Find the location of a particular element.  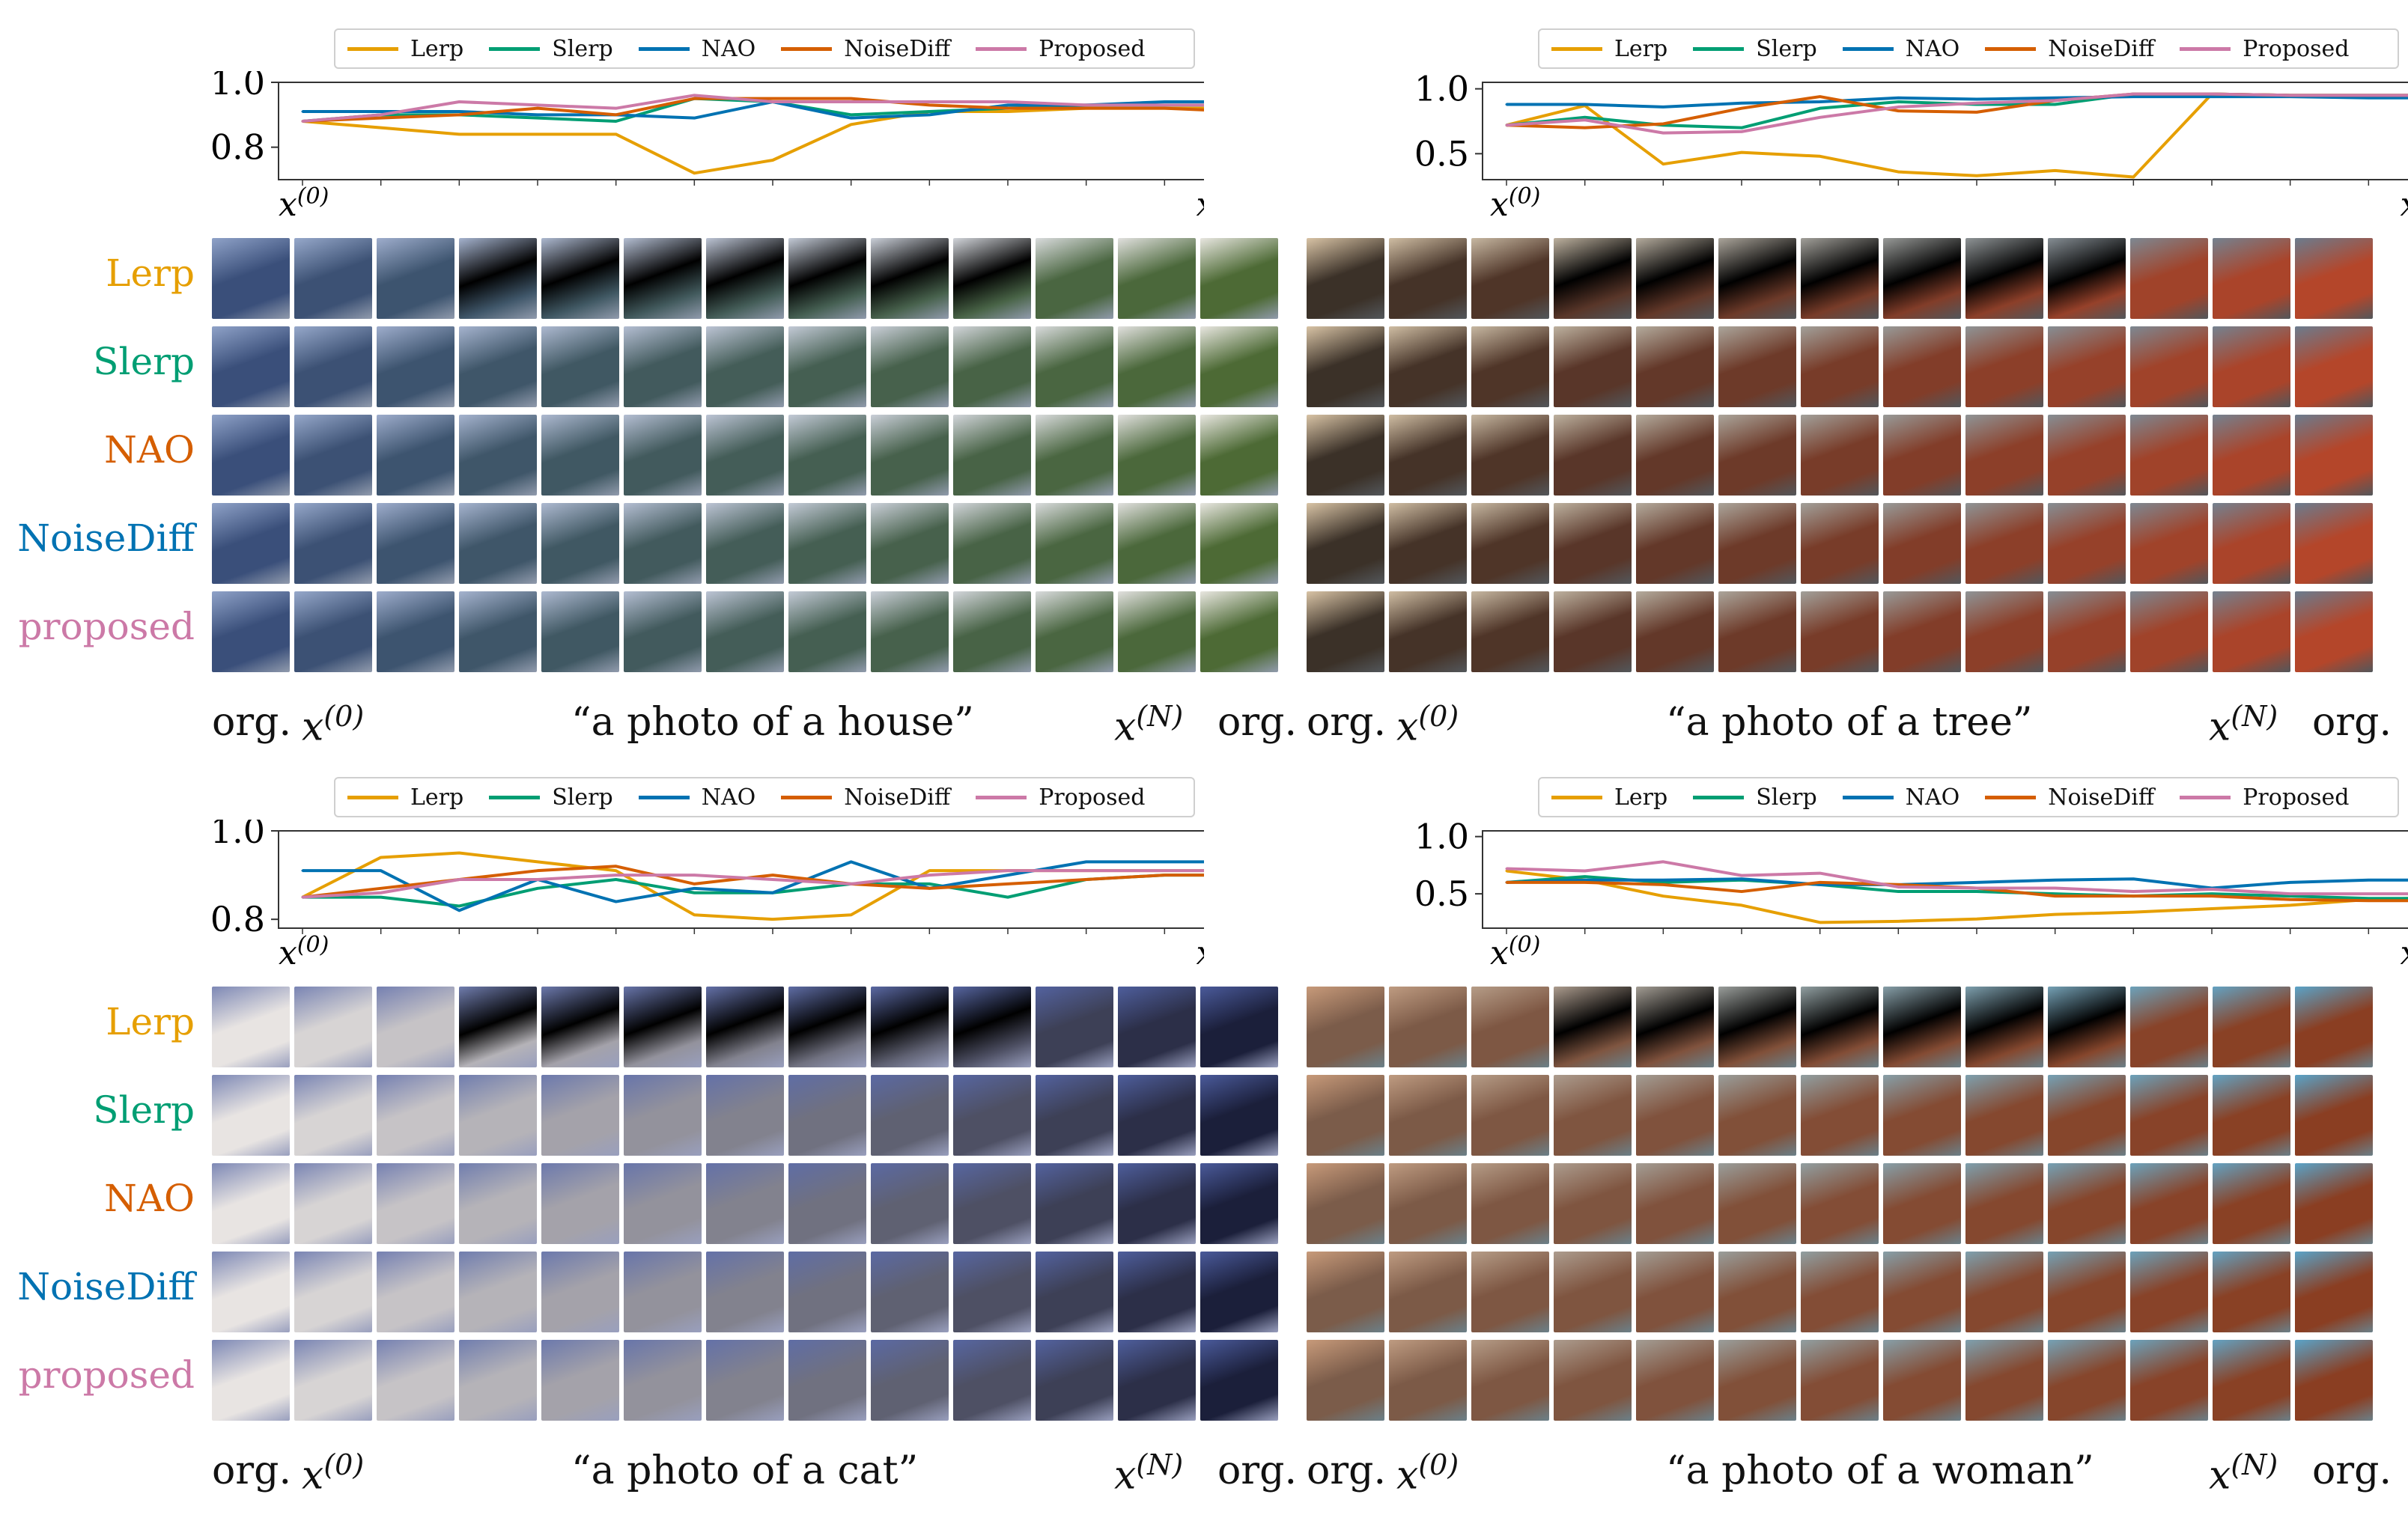

legend-line-noisediff is located at coordinates (807, 48).